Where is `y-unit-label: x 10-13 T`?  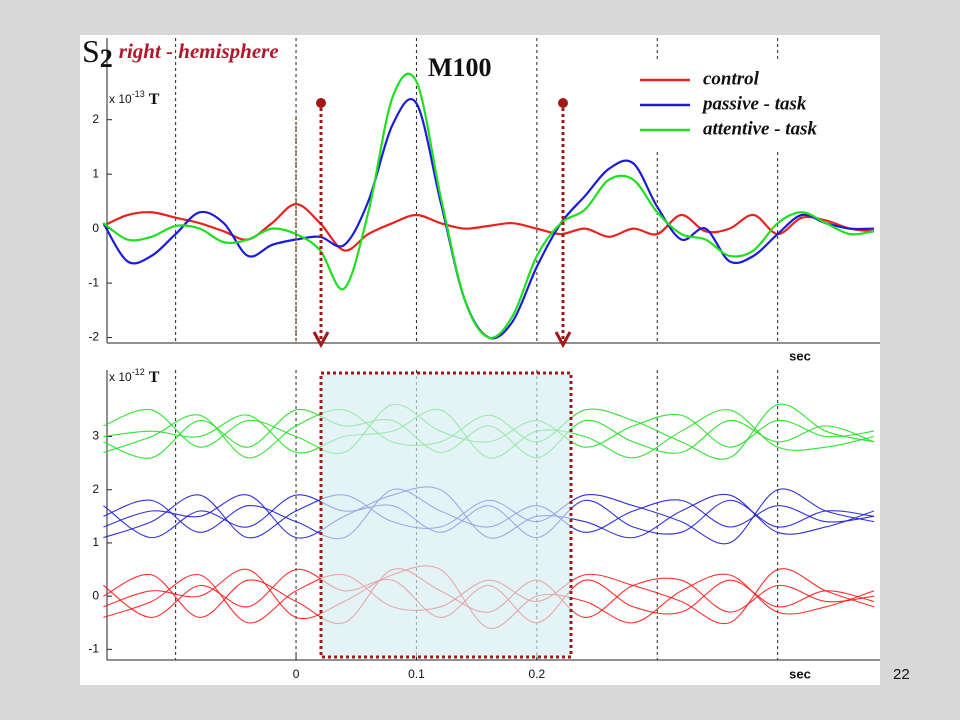 y-unit-label: x 10-13 T is located at coordinates (134, 98).